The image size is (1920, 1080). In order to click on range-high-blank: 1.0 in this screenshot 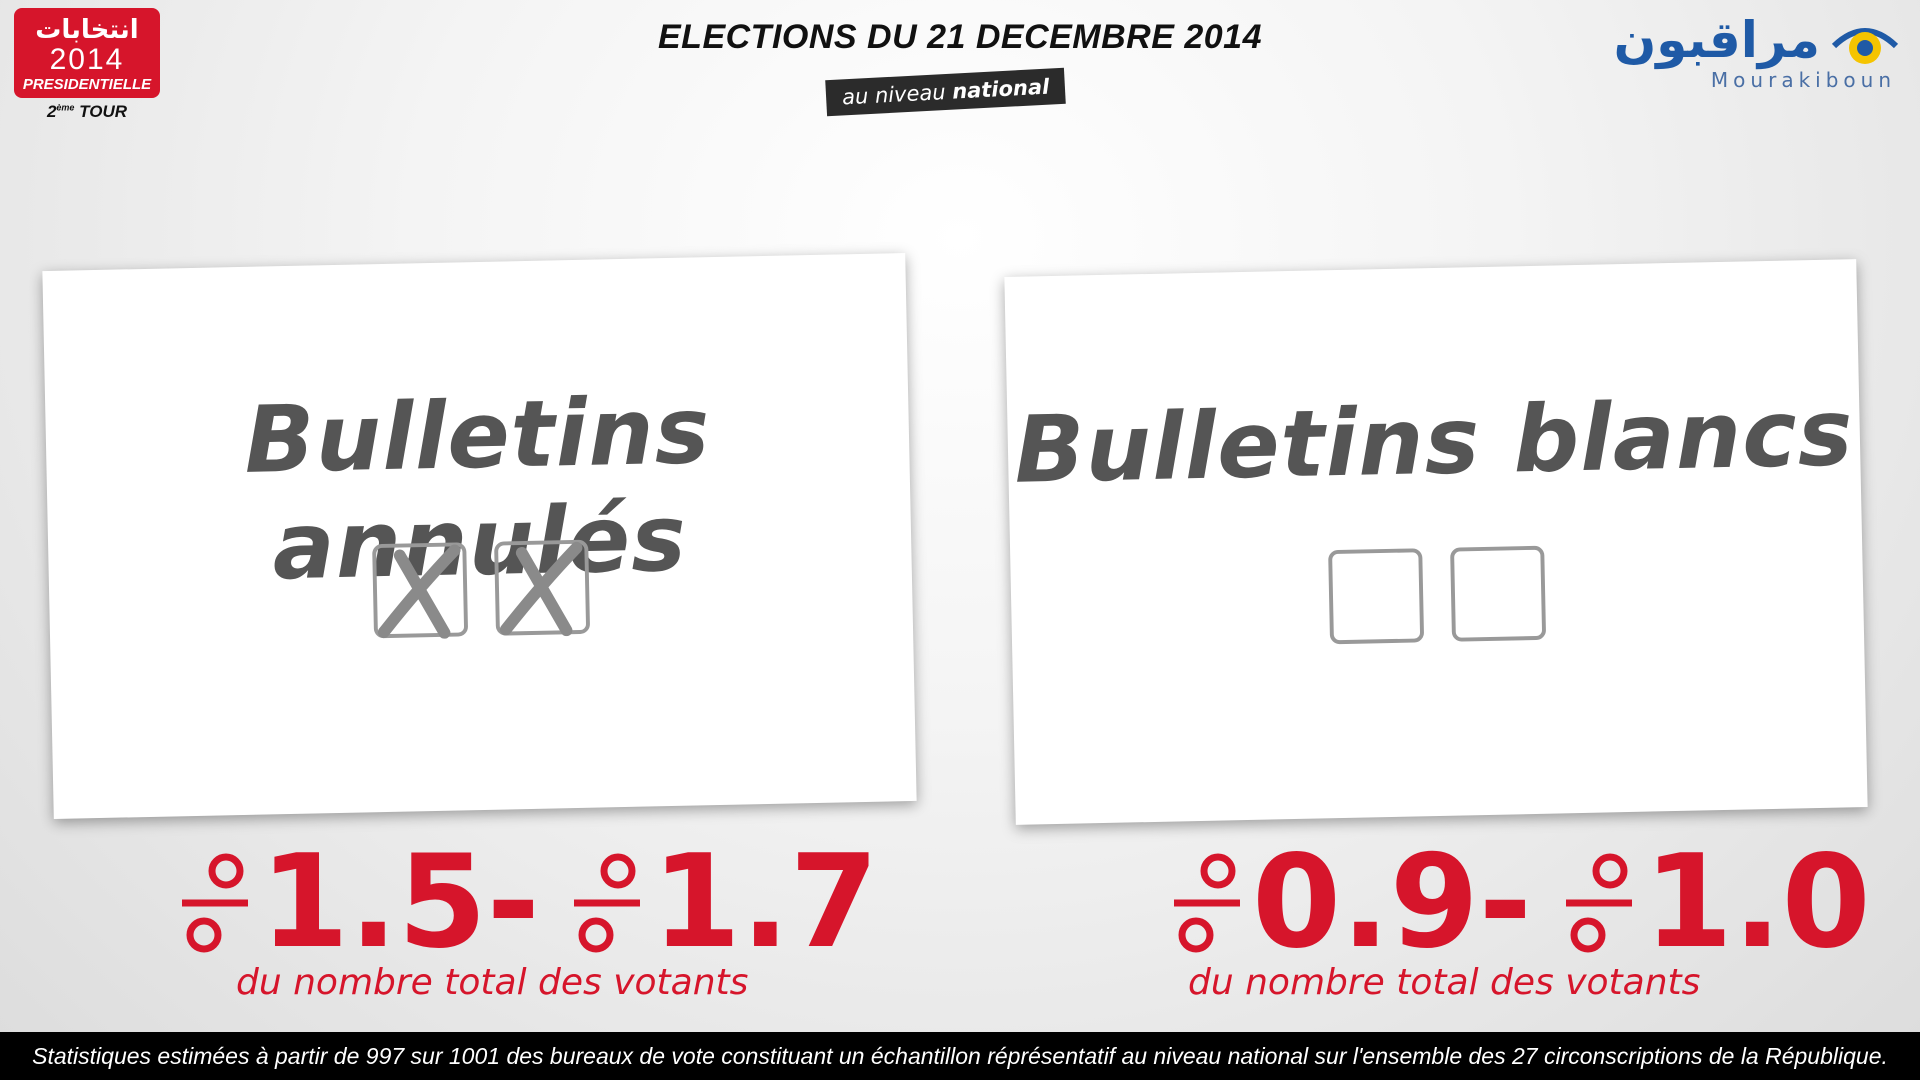, I will do `click(1757, 902)`.